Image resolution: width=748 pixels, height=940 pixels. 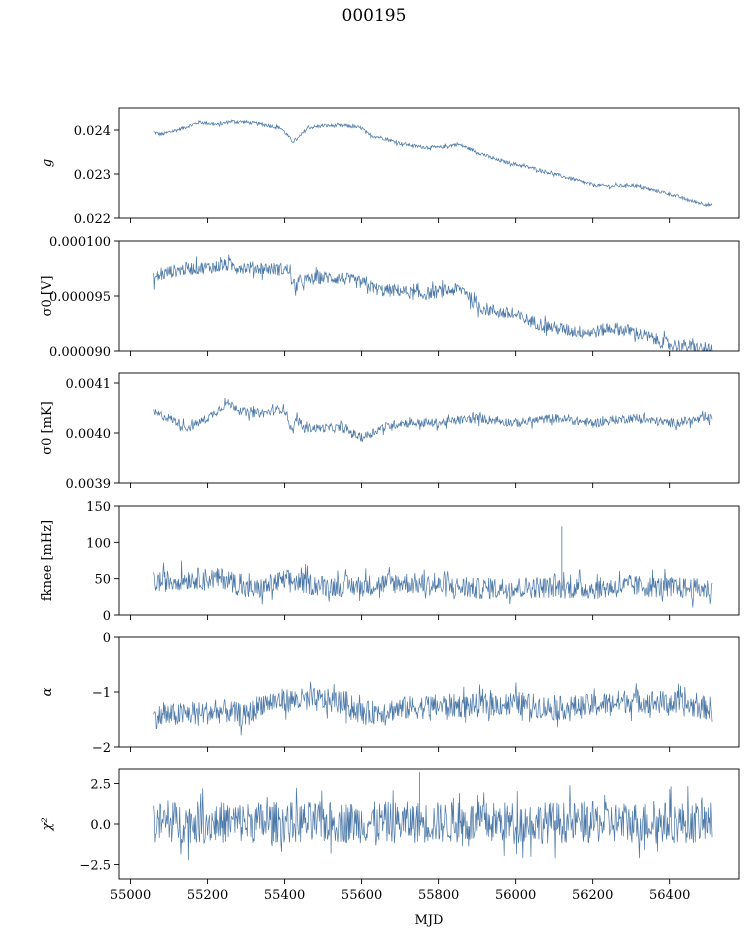 What do you see at coordinates (98, 507) in the screenshot?
I see `y-tick-label: 150` at bounding box center [98, 507].